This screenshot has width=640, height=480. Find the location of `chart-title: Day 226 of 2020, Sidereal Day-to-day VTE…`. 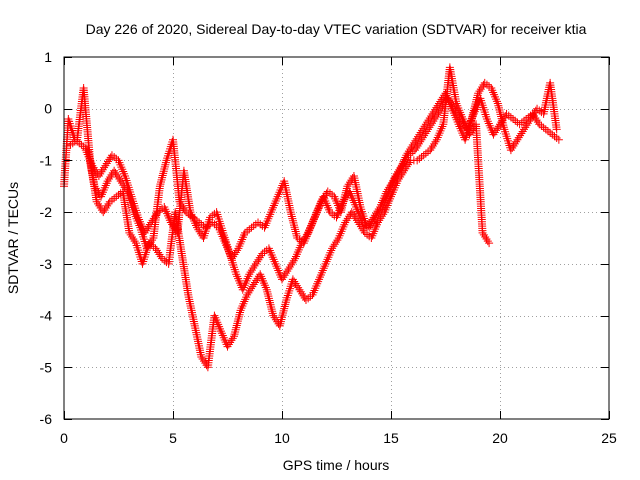

chart-title: Day 226 of 2020, Sidereal Day-to-day VTE… is located at coordinates (336, 29).